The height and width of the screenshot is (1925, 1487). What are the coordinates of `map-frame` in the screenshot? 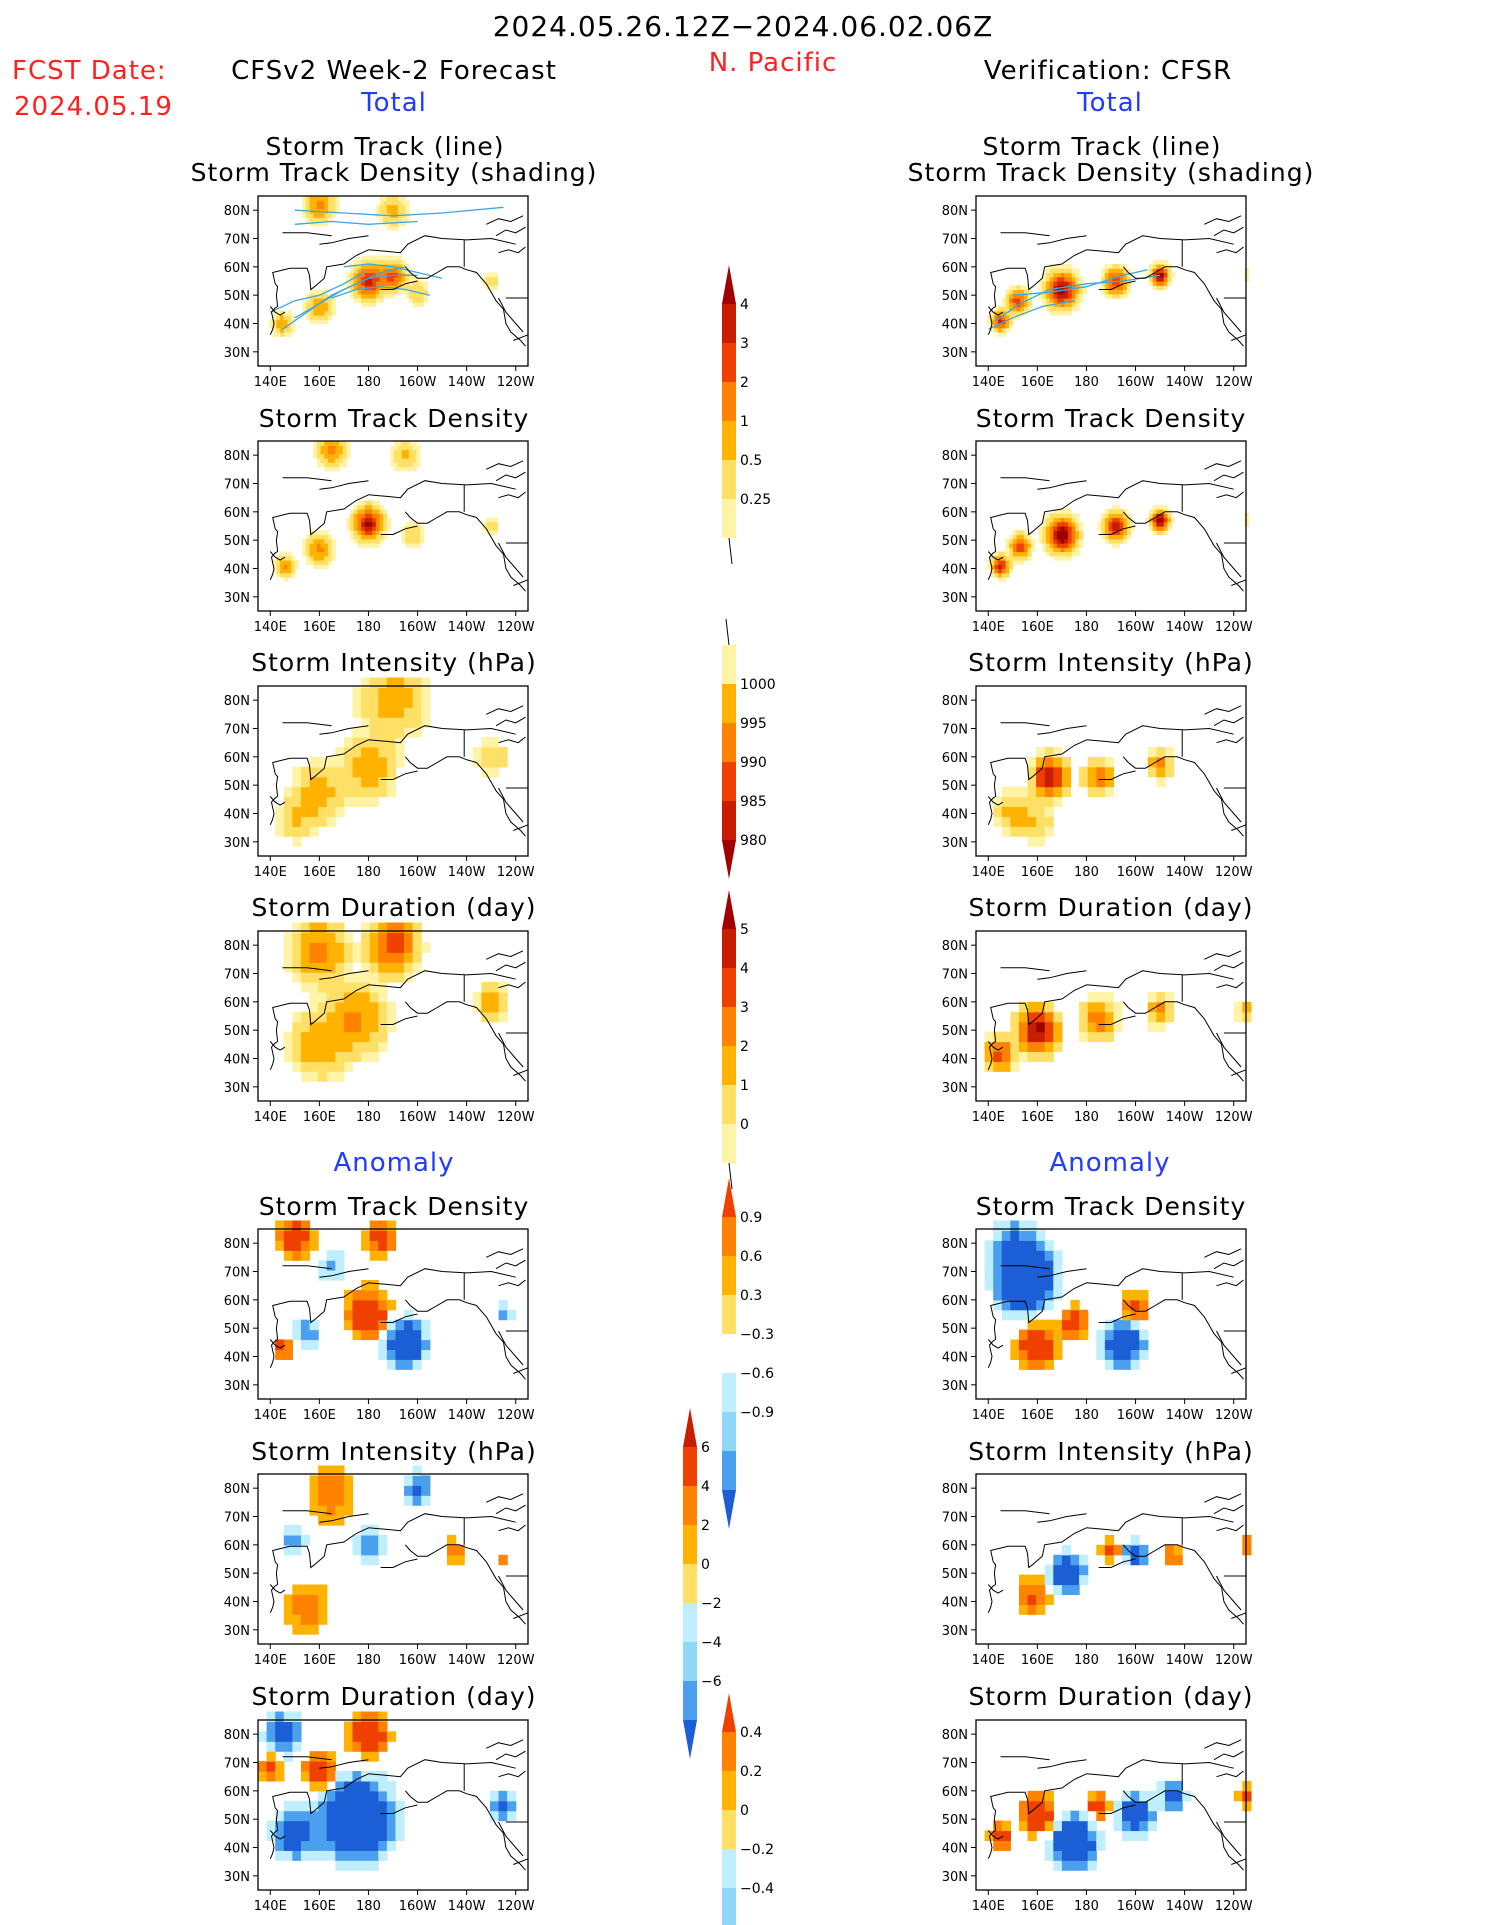 It's located at (393, 1016).